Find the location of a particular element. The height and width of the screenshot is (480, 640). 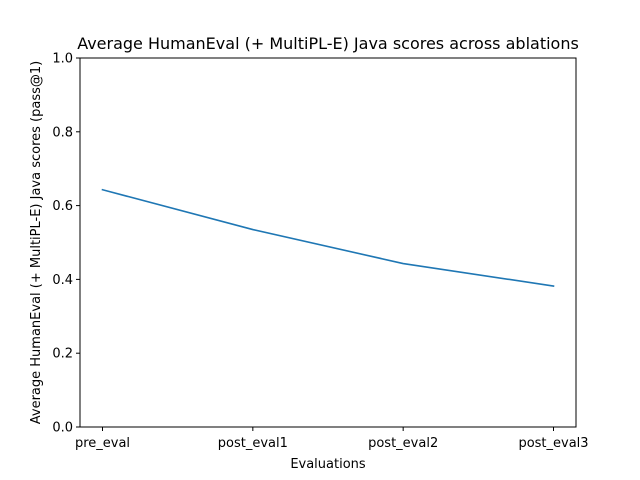

series-layer is located at coordinates (328, 237).